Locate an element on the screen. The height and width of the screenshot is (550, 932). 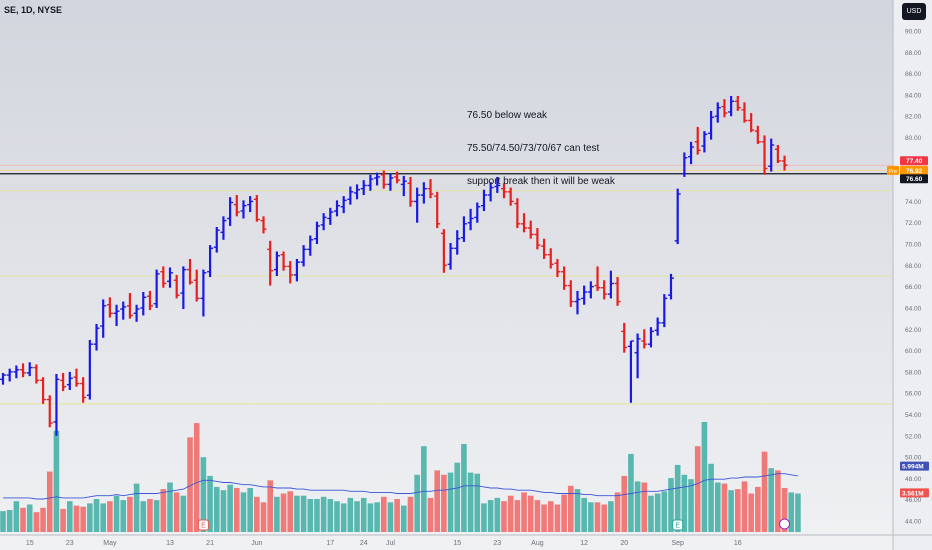
add-event-icon is located at coordinates (785, 524).